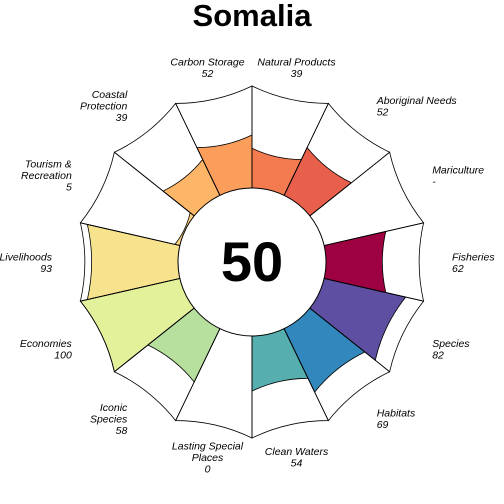 The height and width of the screenshot is (504, 504). Describe the element at coordinates (46, 350) in the screenshot. I see `goal-label-economies: Economies 100` at that location.